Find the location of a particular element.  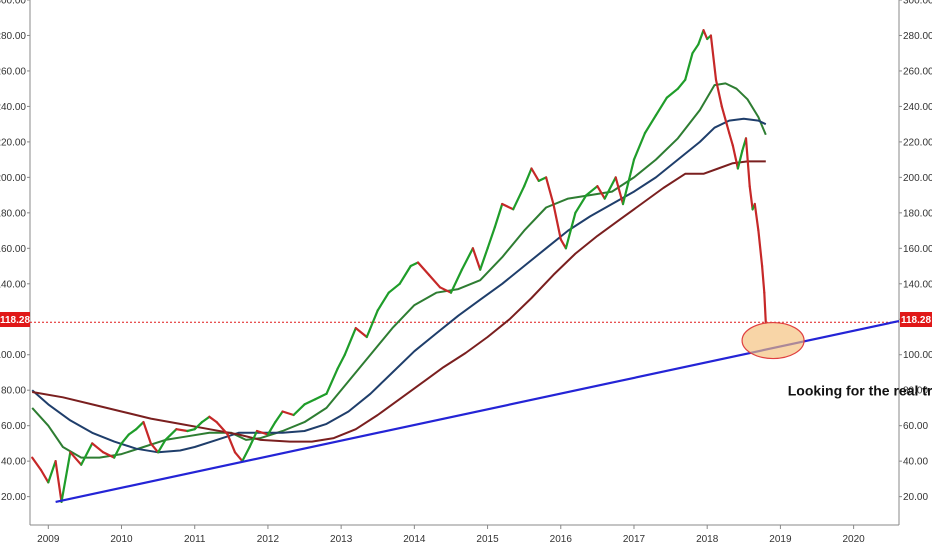

y-tick-label-left: 220.00 is located at coordinates (13, 142).